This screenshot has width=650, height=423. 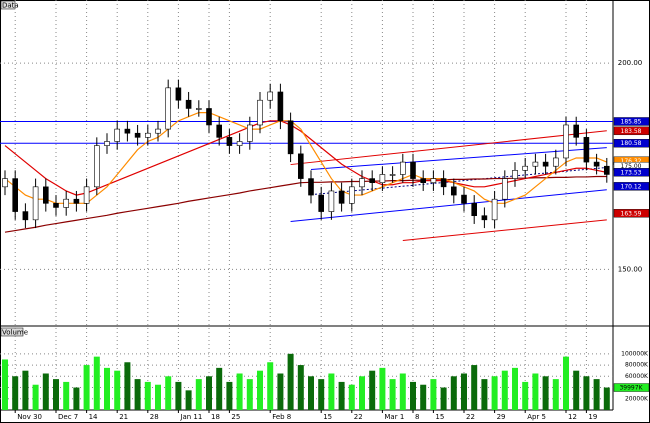 What do you see at coordinates (631, 172) in the screenshot?
I see `price-tag-label: 173.53` at bounding box center [631, 172].